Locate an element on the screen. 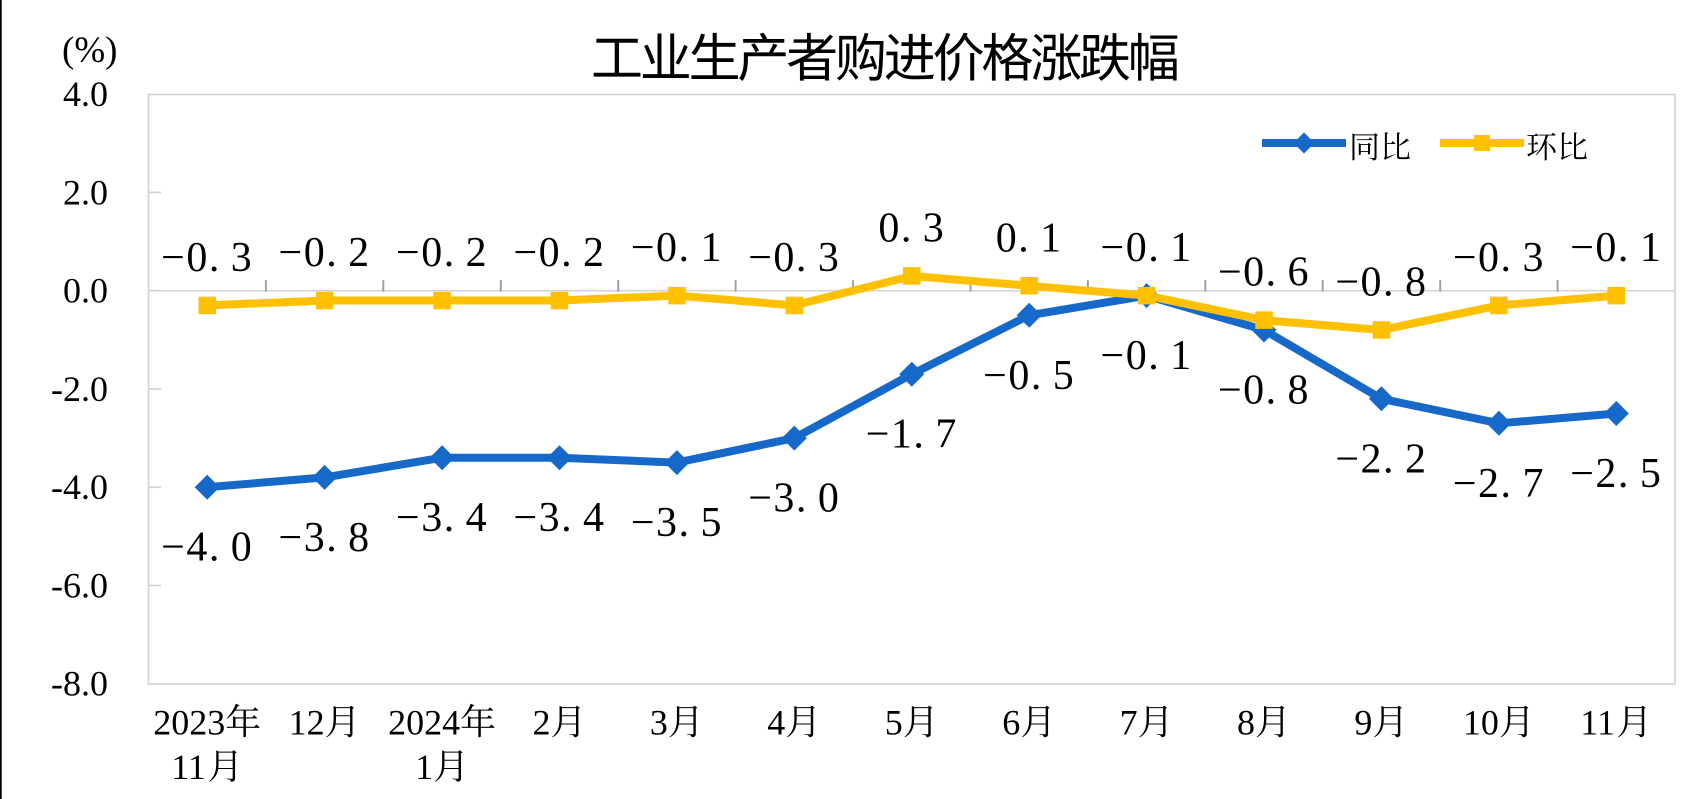  svg-text: −2. 7 is located at coordinates (1499, 484).